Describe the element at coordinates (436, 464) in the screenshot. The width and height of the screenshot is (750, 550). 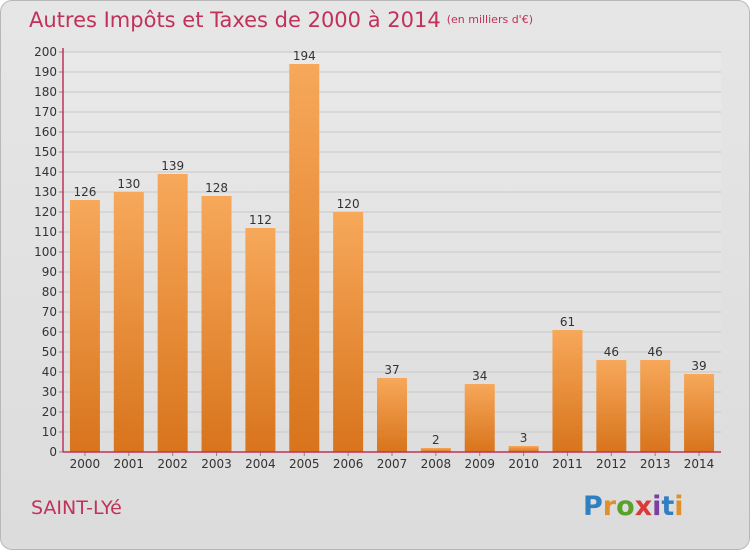
I see `x-tick-label: 2008` at that location.